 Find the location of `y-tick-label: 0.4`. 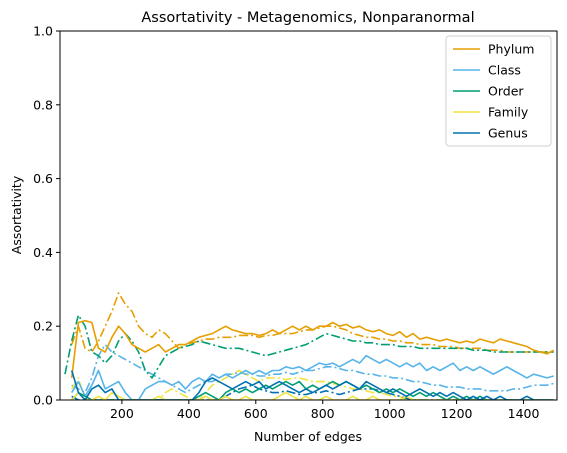

y-tick-label: 0.4 is located at coordinates (43, 252).